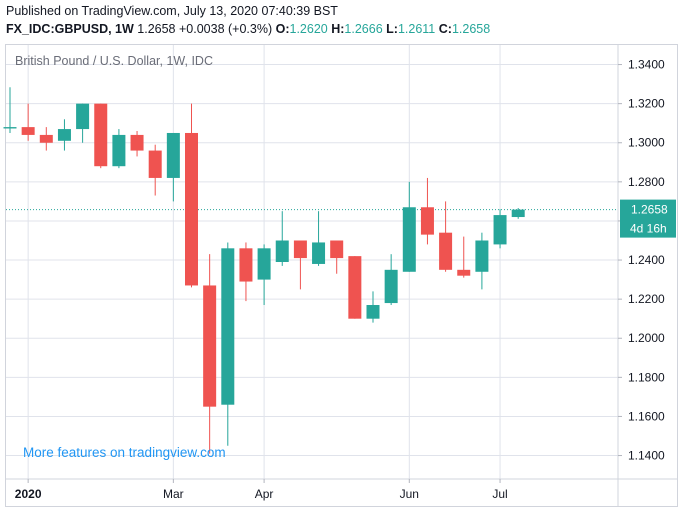  What do you see at coordinates (338, 29) in the screenshot?
I see `high-label: H:` at bounding box center [338, 29].